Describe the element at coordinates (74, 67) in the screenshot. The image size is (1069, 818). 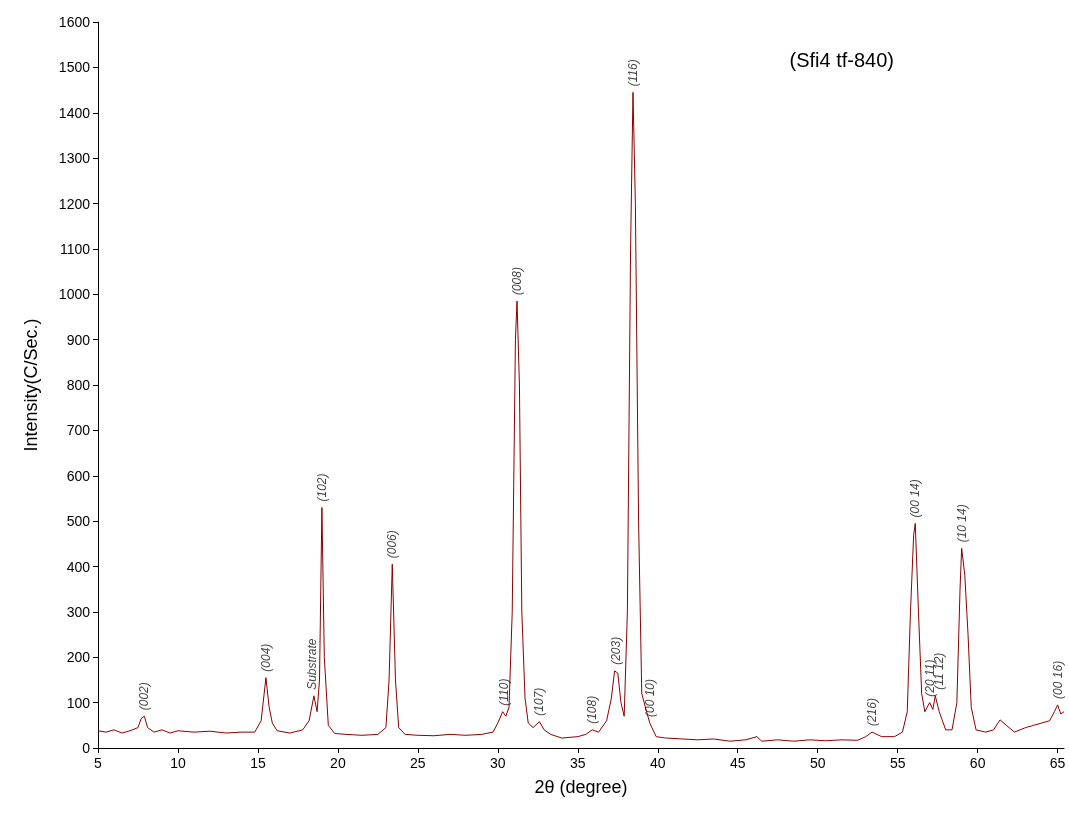
I see `y-tick-label: 1500` at that location.